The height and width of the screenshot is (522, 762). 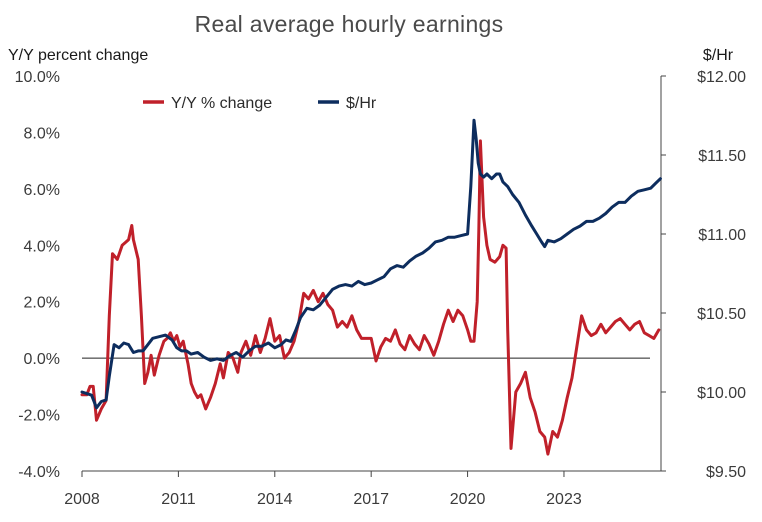 What do you see at coordinates (564, 499) in the screenshot?
I see `x-tick-label: 2023` at bounding box center [564, 499].